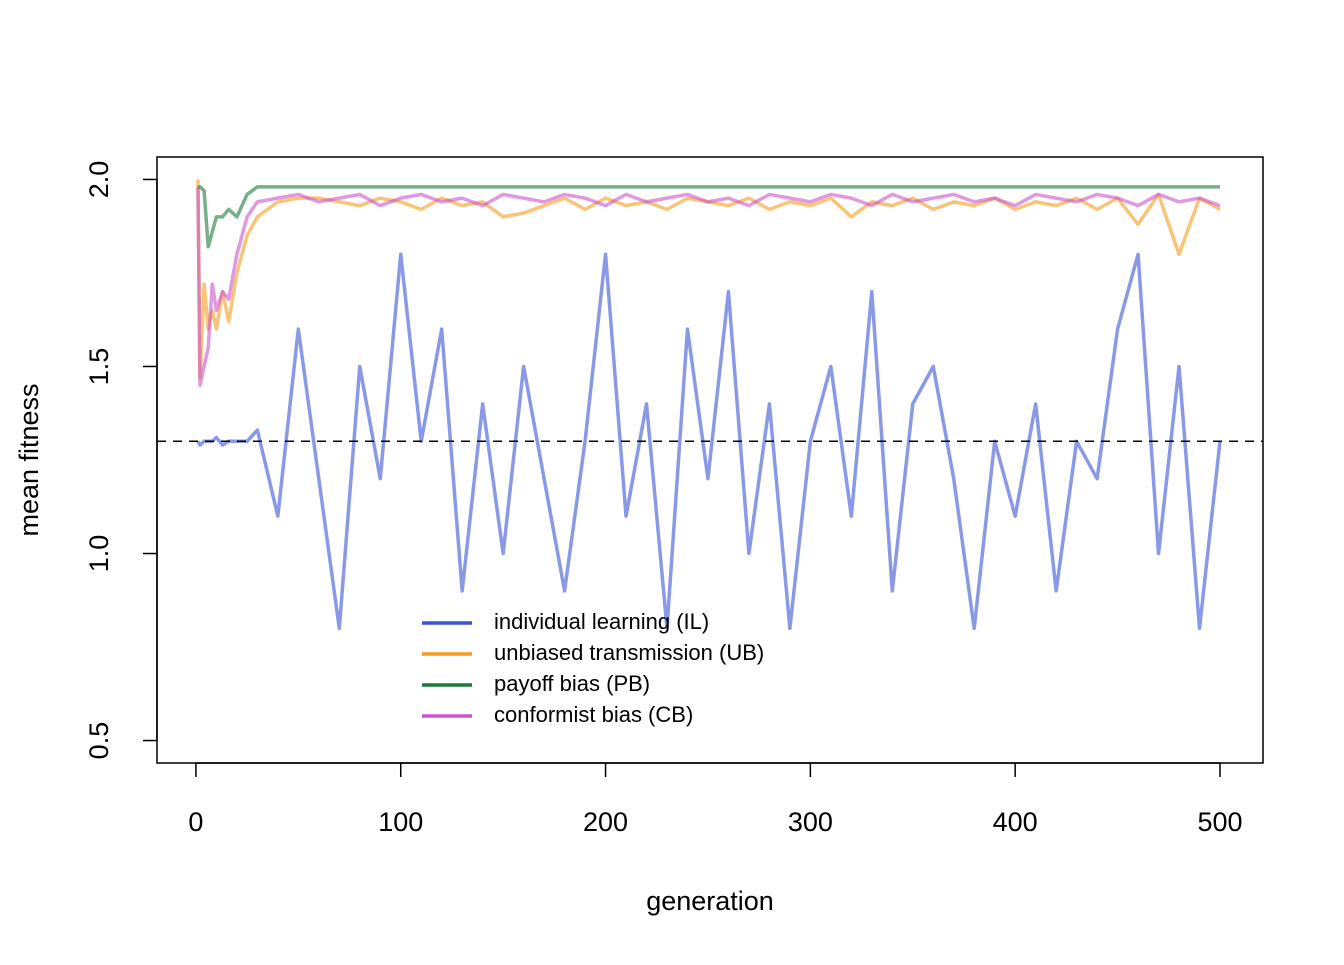  Describe the element at coordinates (99, 554) in the screenshot. I see `y-tick-label: 1.0` at that location.